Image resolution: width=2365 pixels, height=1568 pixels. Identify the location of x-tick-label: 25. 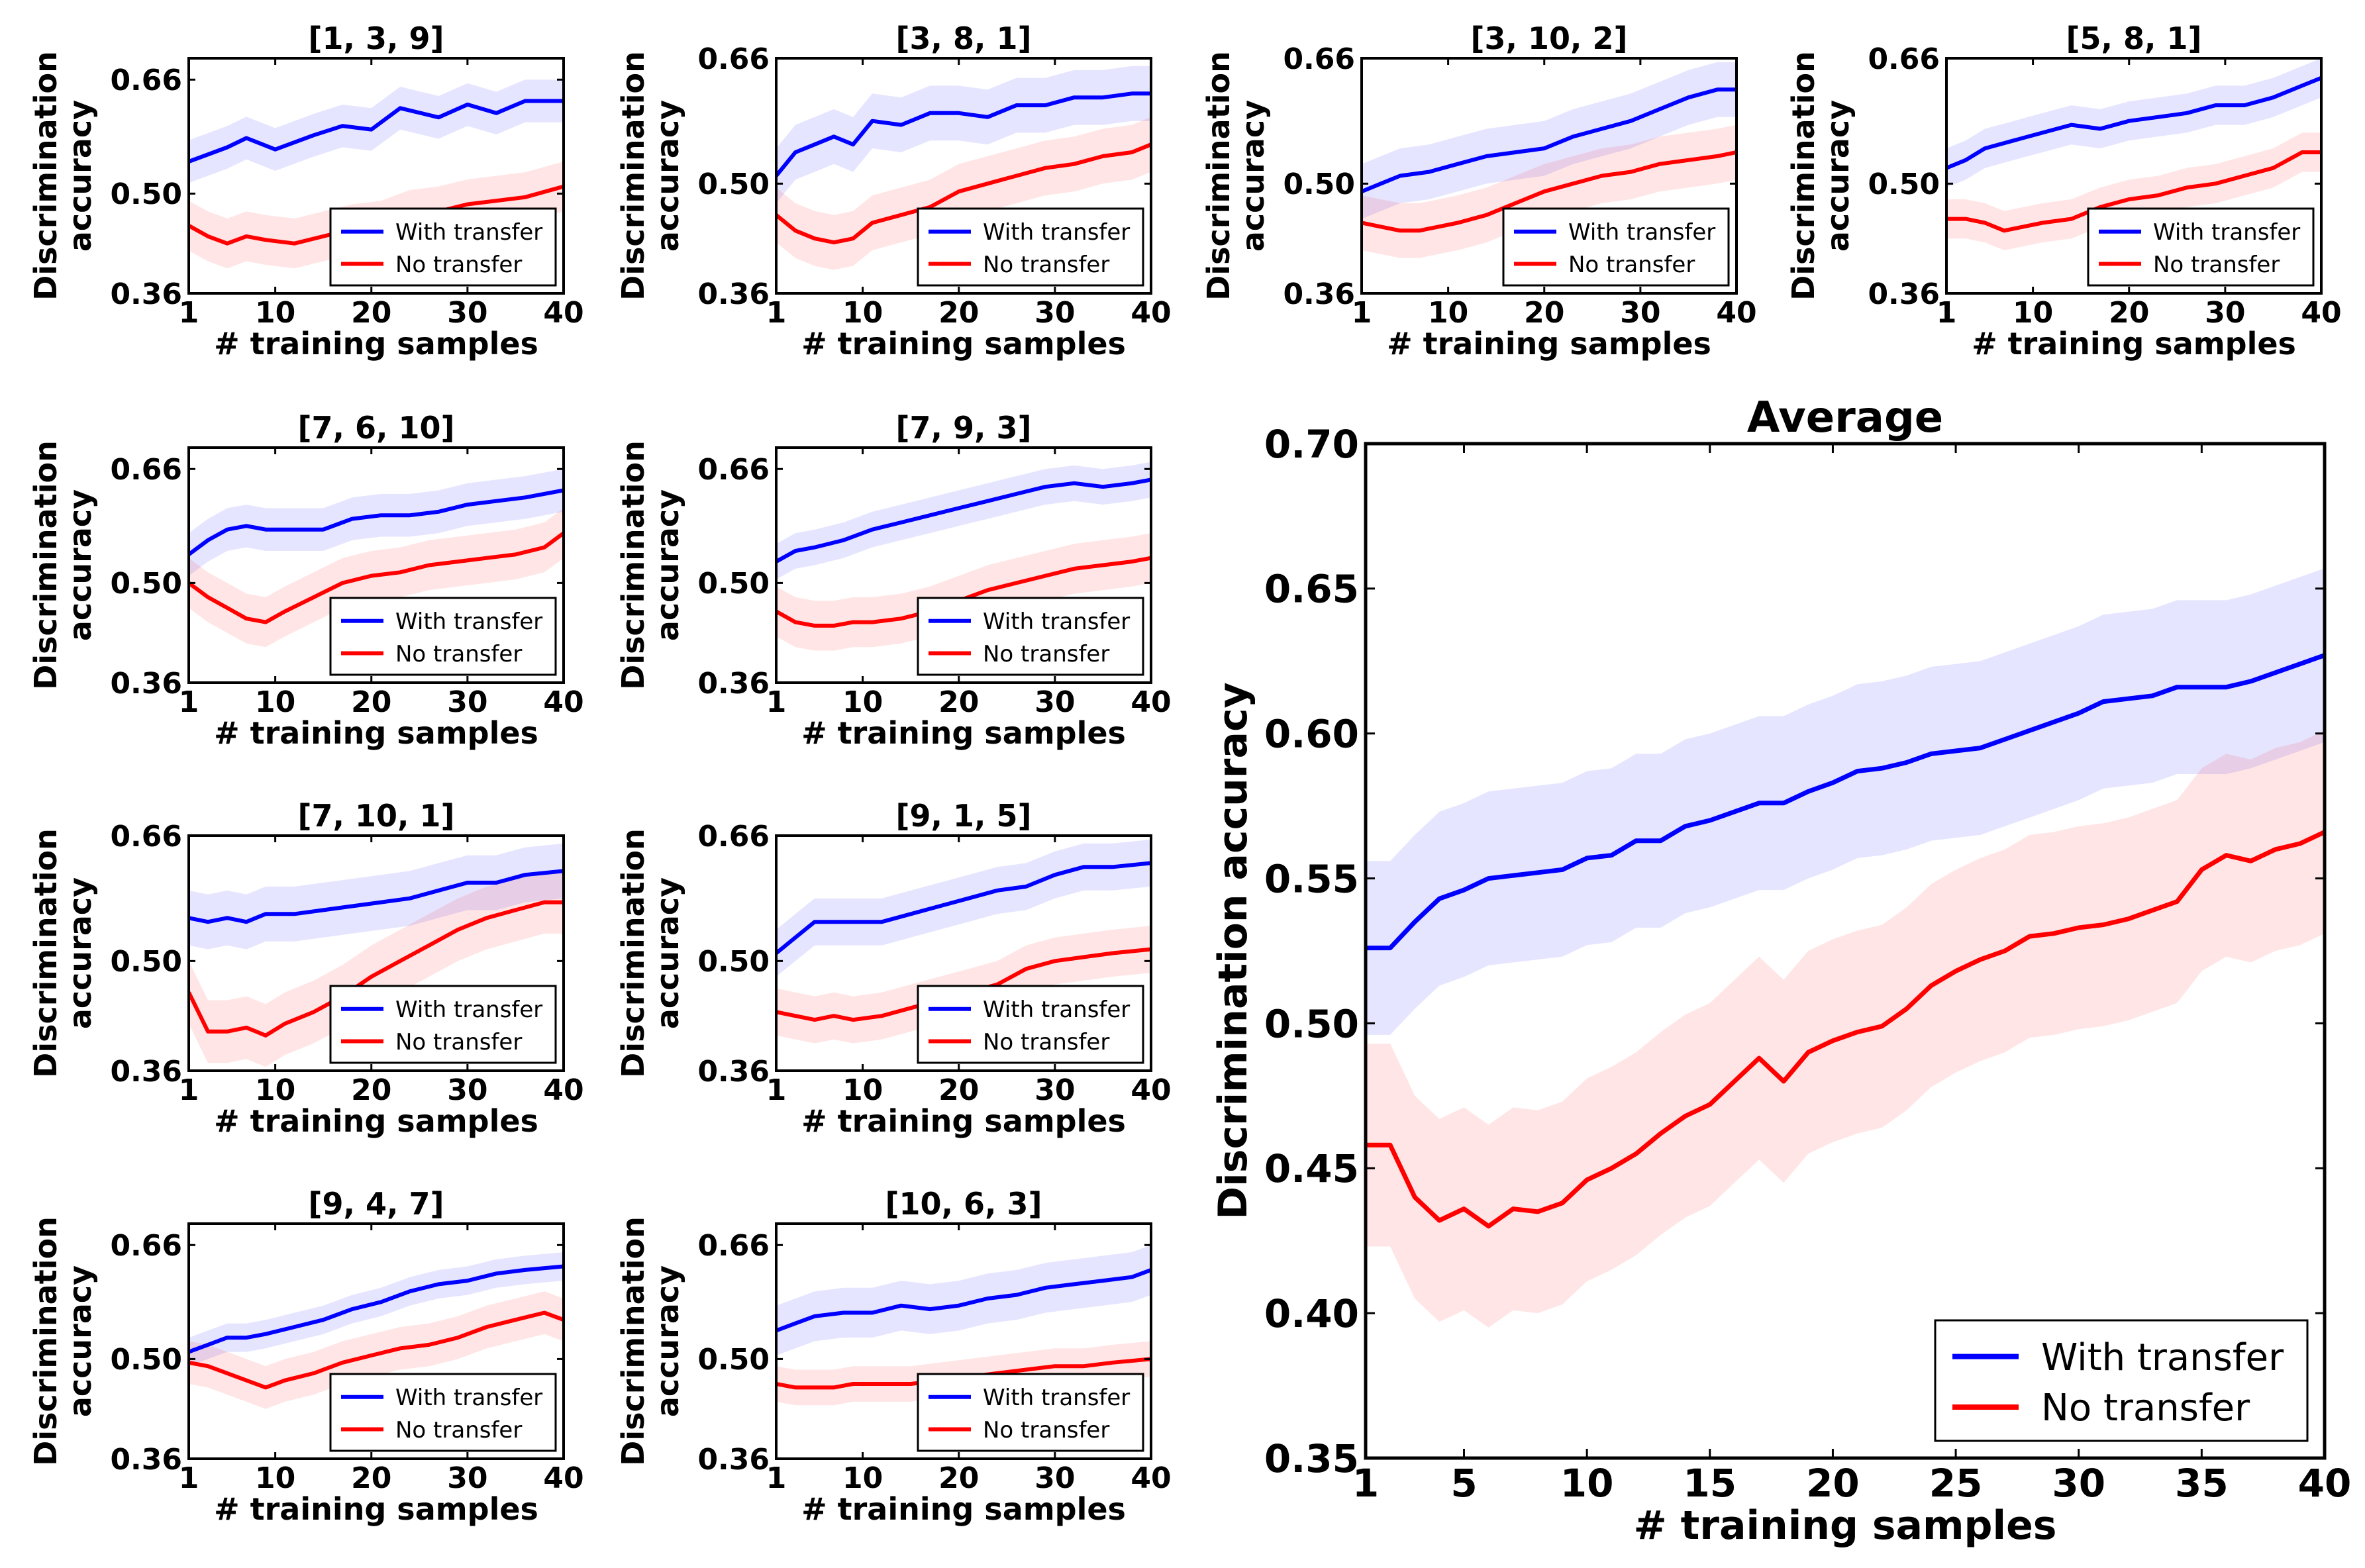
(1956, 1483).